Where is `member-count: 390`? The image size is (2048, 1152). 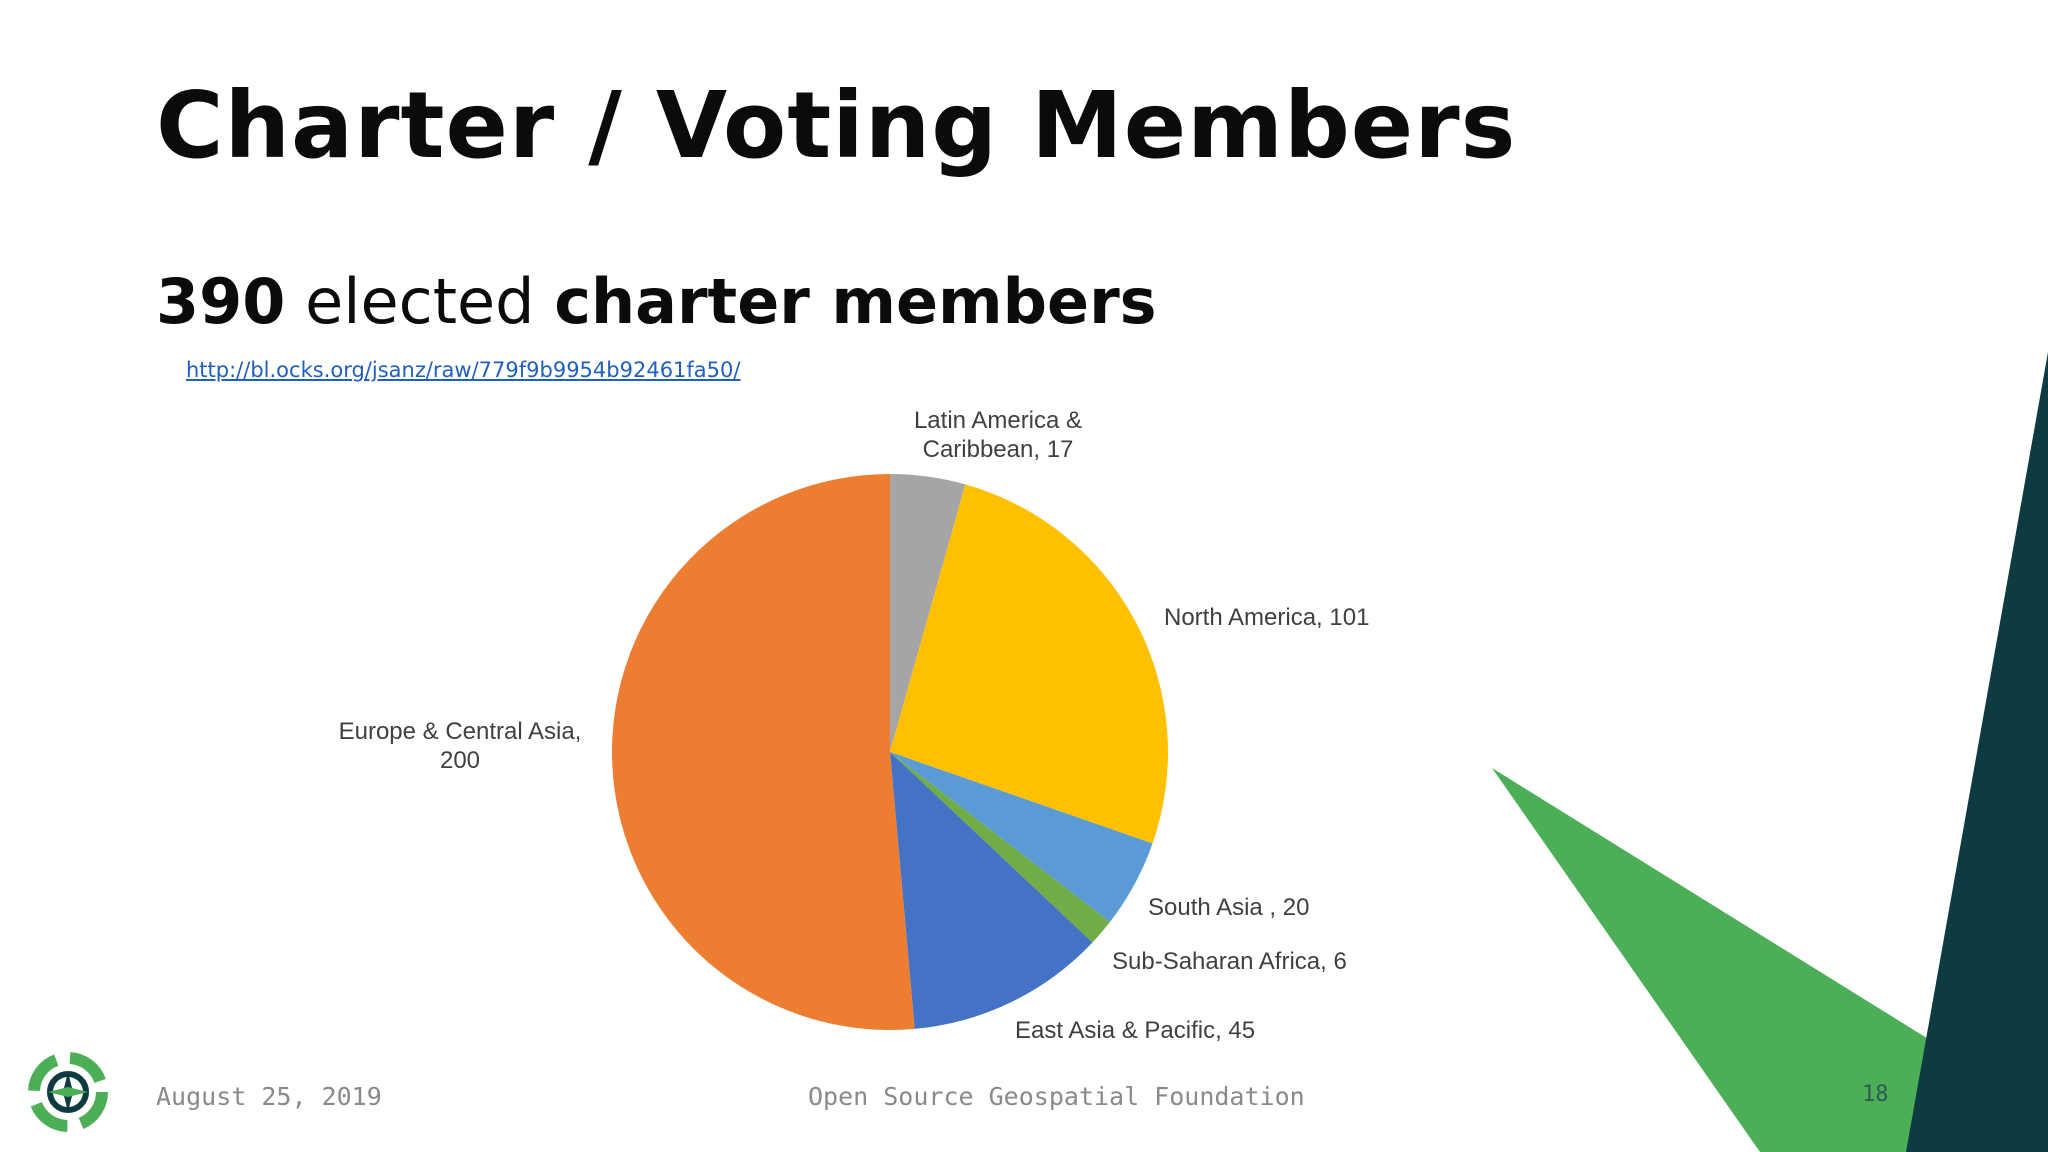 member-count: 390 is located at coordinates (221, 301).